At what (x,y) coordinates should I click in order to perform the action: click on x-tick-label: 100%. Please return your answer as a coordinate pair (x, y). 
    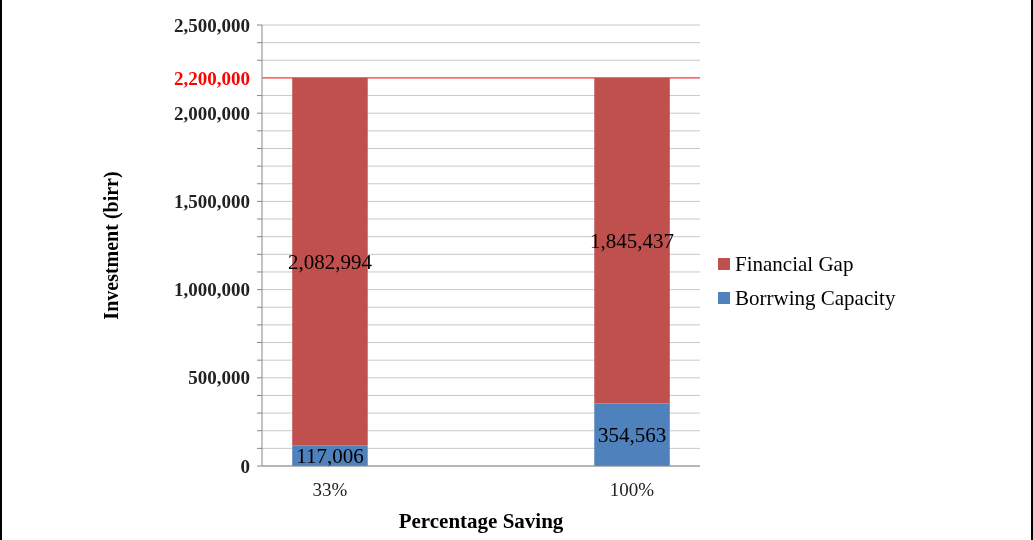
    Looking at the image, I should click on (632, 489).